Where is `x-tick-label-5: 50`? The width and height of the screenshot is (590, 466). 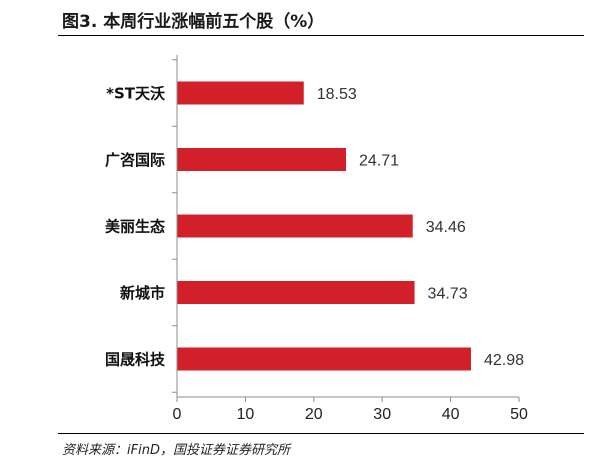
x-tick-label-5: 50 is located at coordinates (519, 414).